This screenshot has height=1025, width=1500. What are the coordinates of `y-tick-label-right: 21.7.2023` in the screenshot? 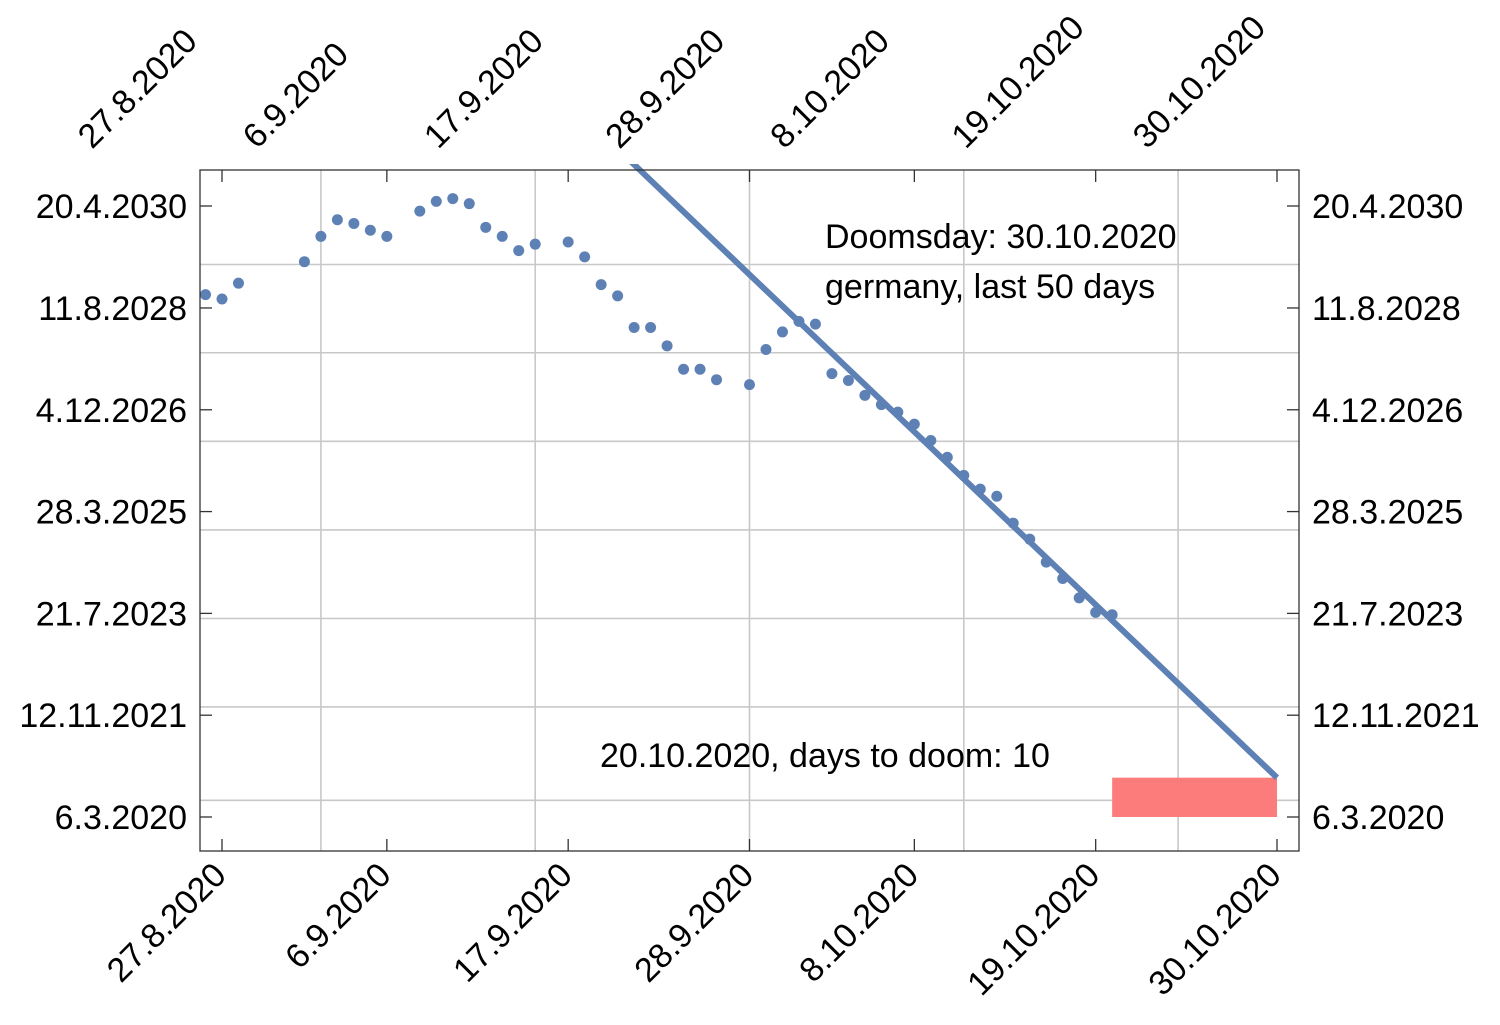 It's located at (1387, 614).